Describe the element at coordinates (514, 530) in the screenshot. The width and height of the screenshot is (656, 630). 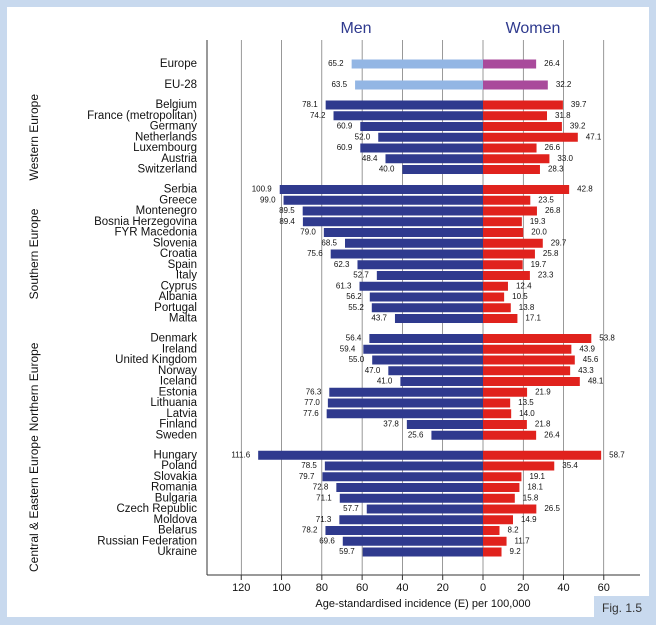
I see `value-label: 8.2` at that location.